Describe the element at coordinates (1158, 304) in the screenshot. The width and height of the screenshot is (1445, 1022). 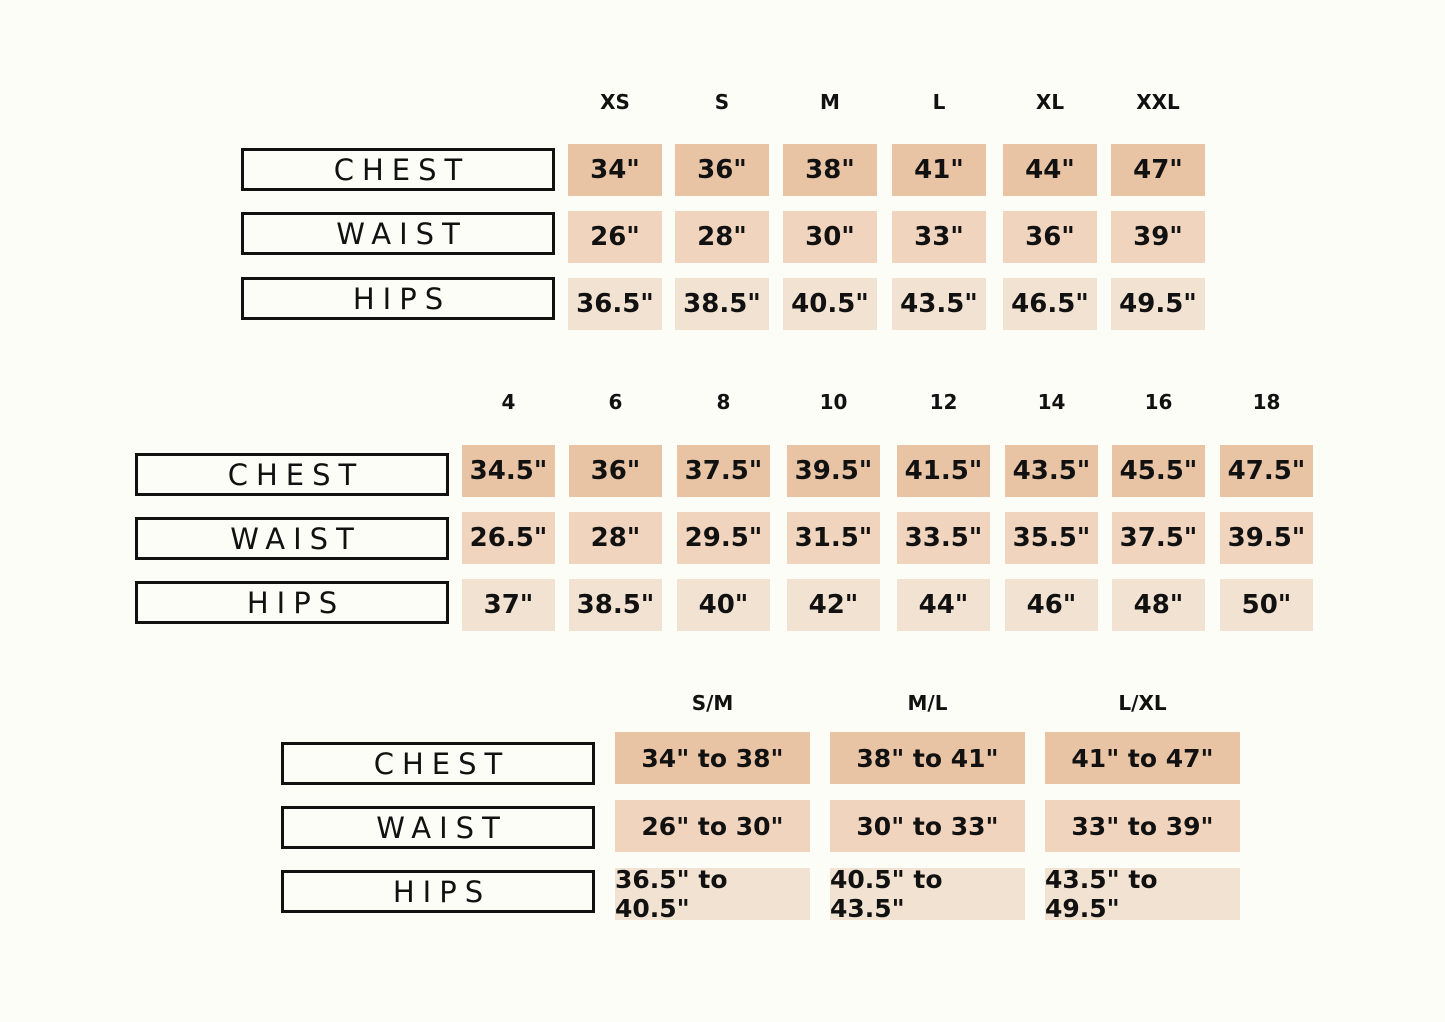
I see `hips-cell: 49.5"` at that location.